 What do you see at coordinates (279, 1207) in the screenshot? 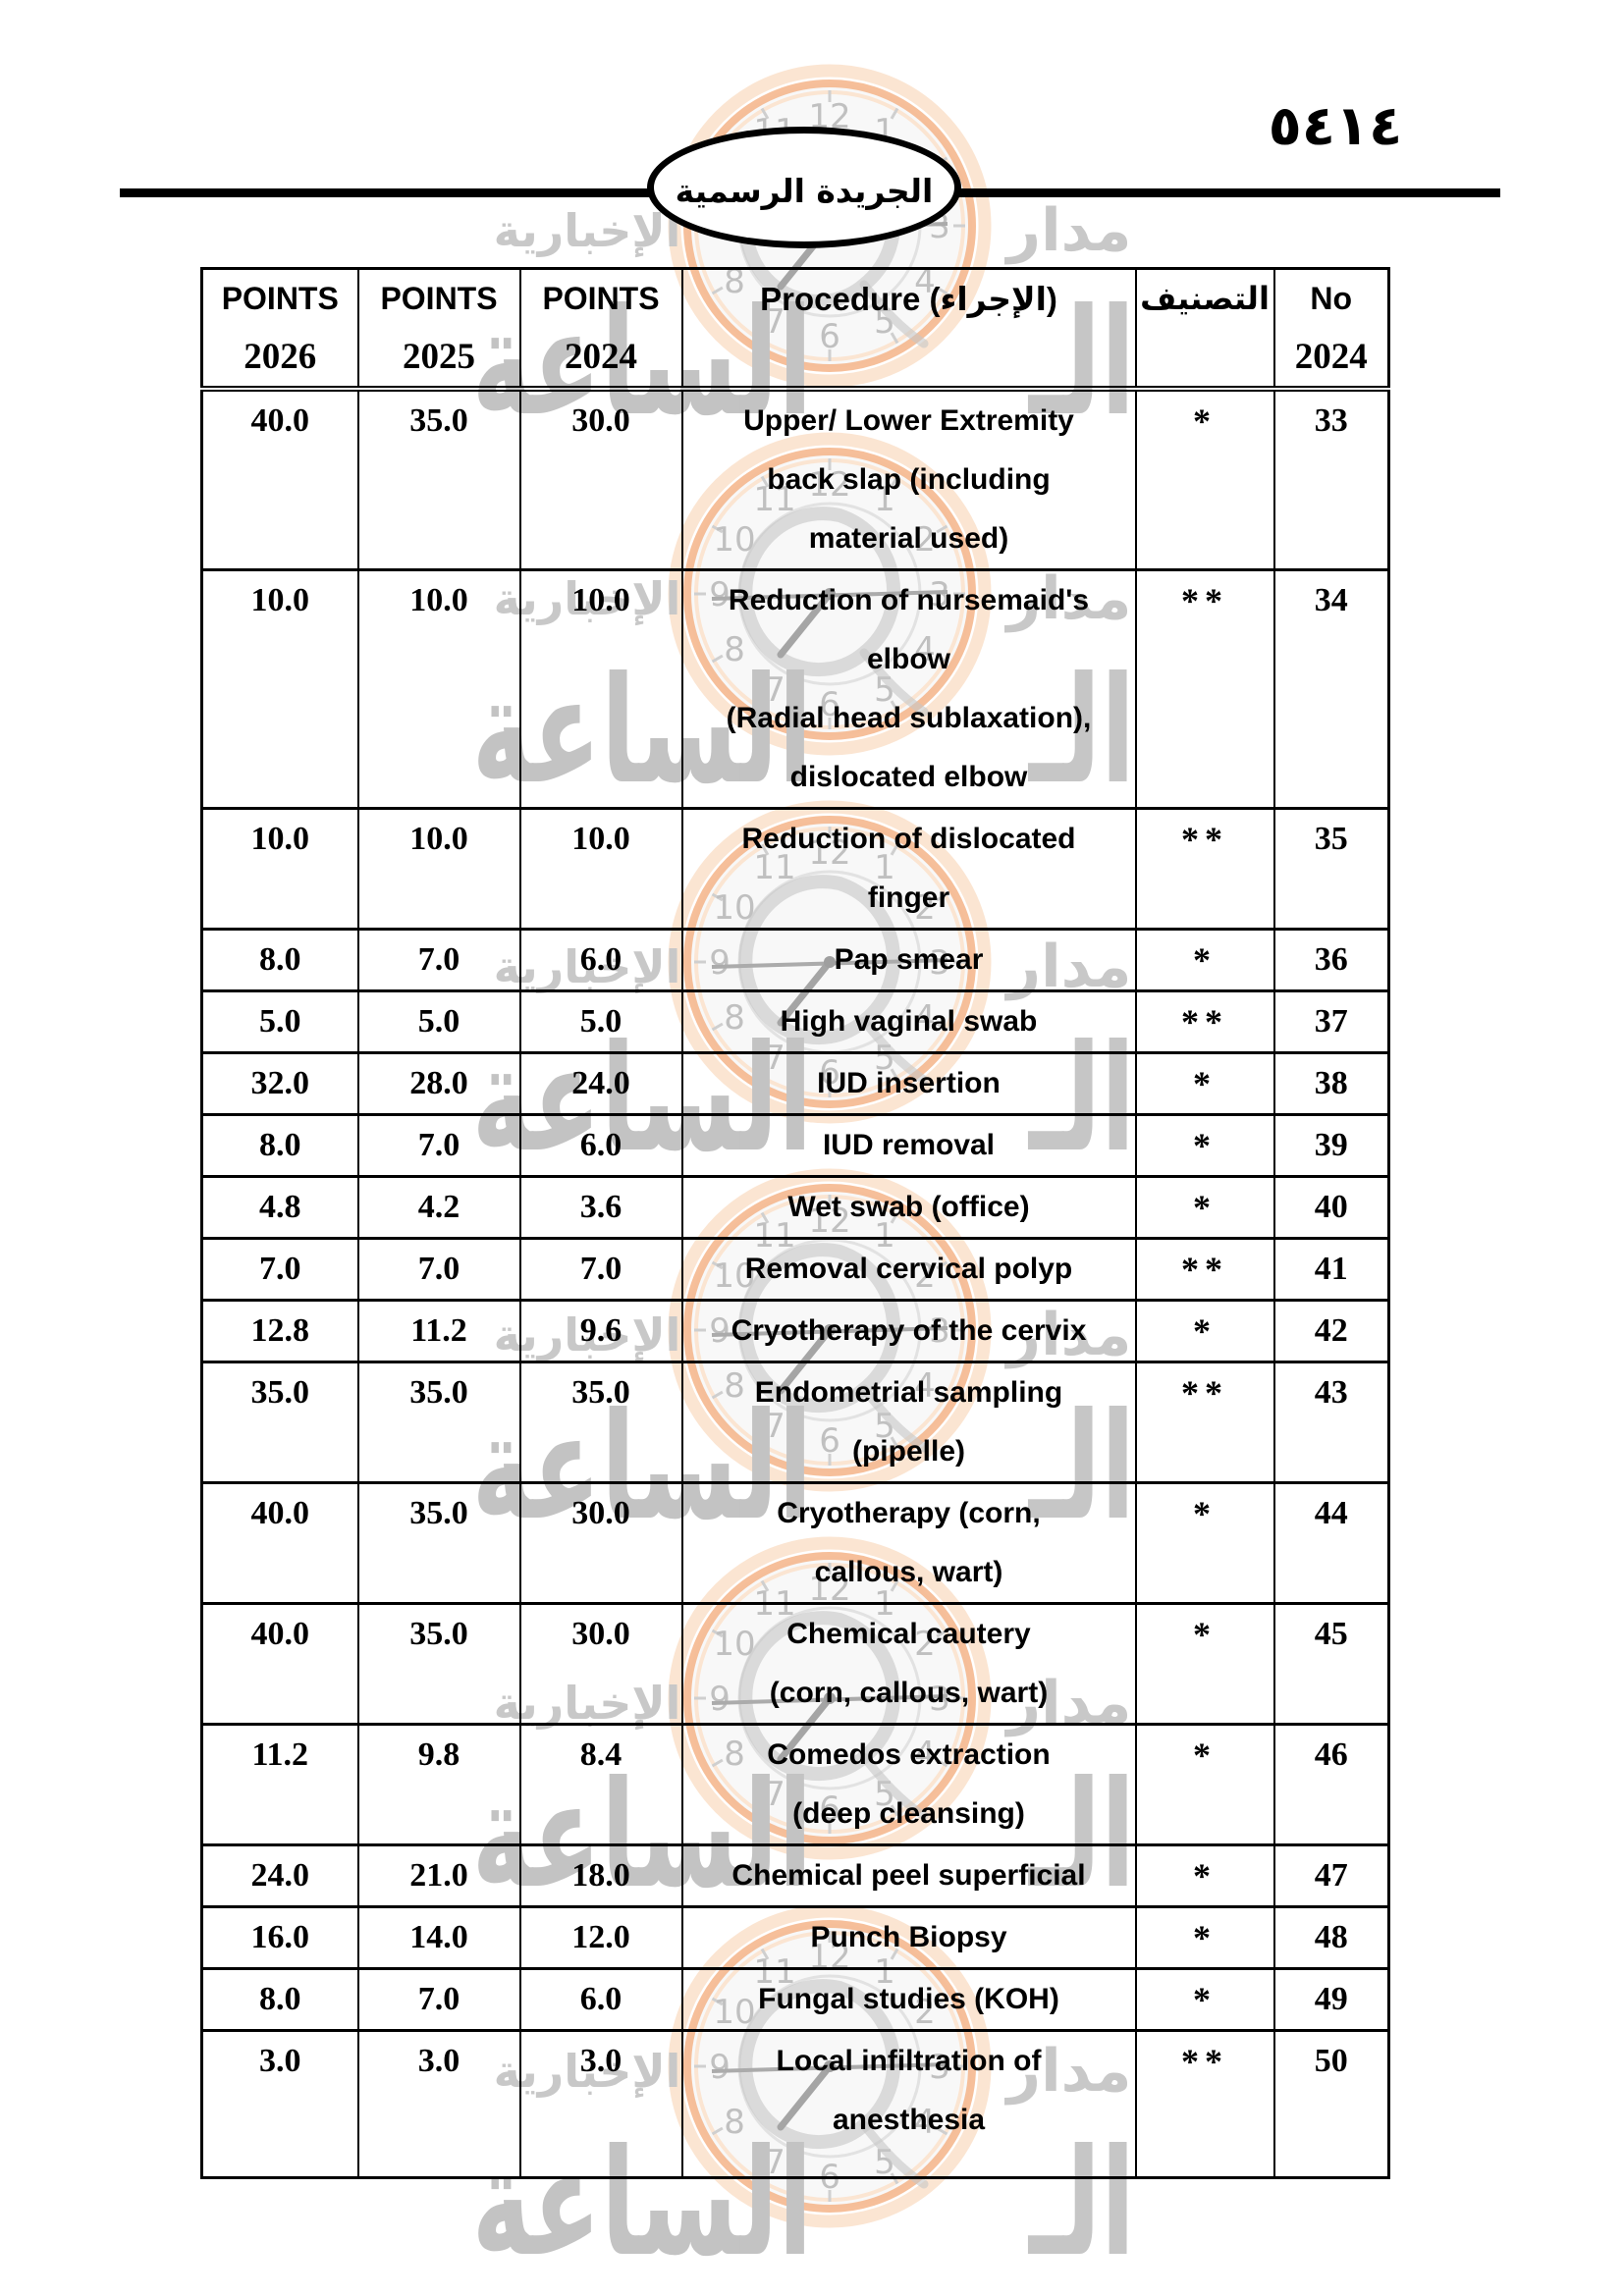
I see `points-2026-cell: 4.8` at bounding box center [279, 1207].